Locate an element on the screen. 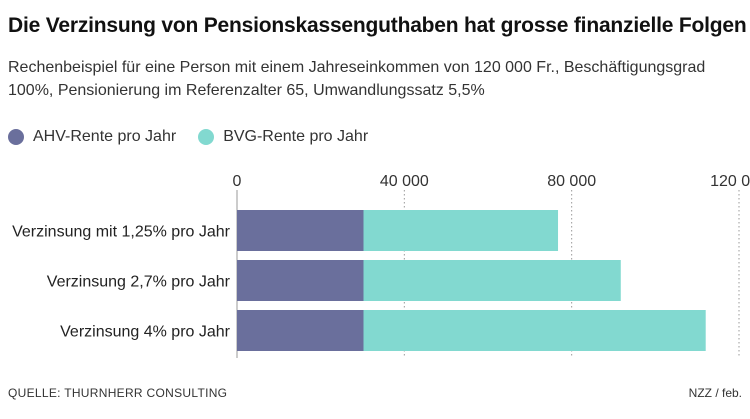 The height and width of the screenshot is (419, 750). legend-label-ahv: AHV-Rente pro Jahr is located at coordinates (105, 136).